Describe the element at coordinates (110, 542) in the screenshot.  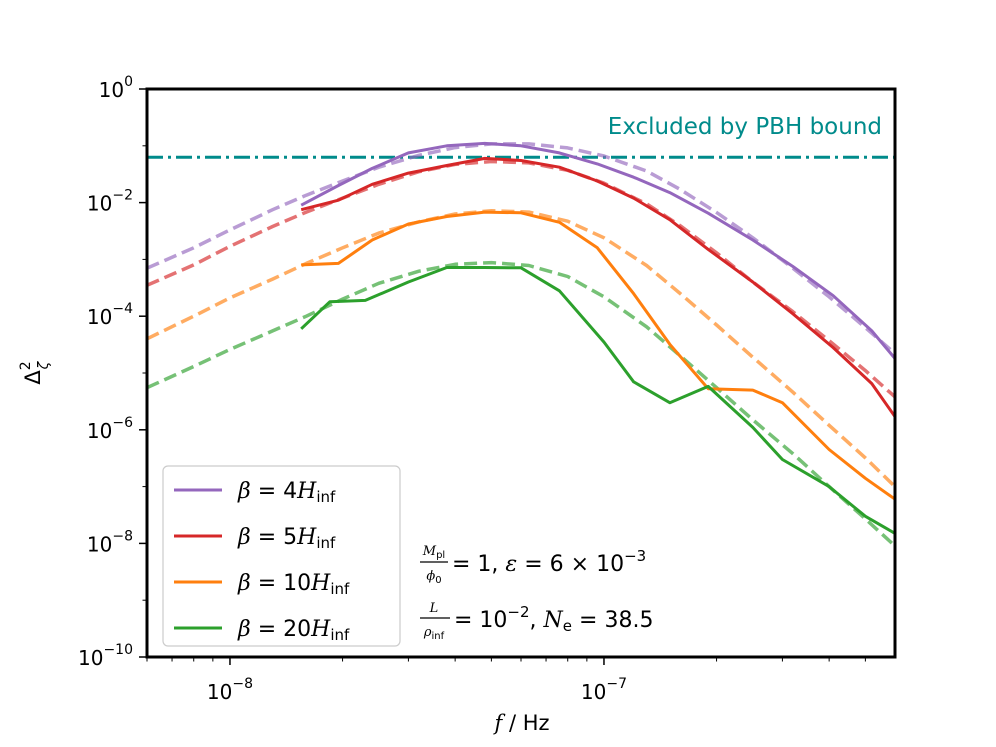
I see `y-tick-label: 10⁻⁸` at that location.